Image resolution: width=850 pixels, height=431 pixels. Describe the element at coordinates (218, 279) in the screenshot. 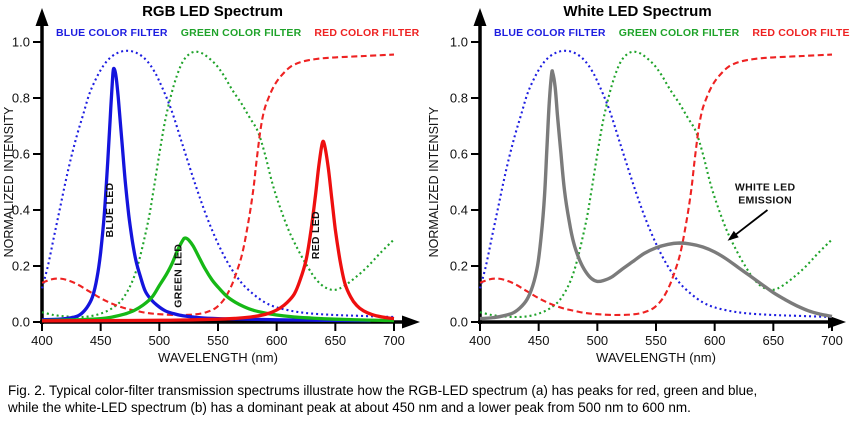

I see `series-green-led` at that location.